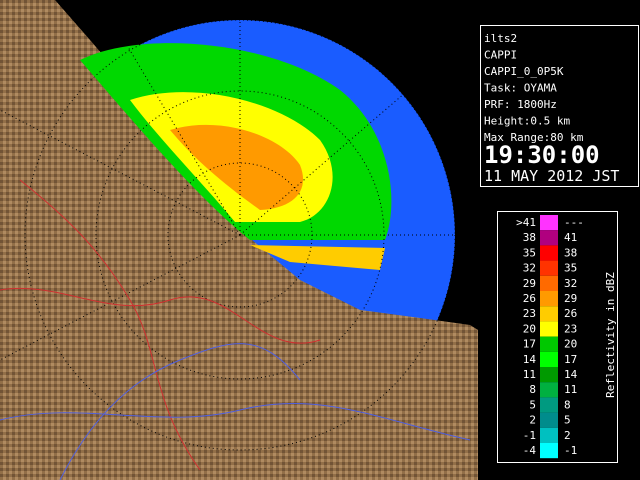  What do you see at coordinates (530, 450) in the screenshot?
I see `legend-low: -4` at bounding box center [530, 450].